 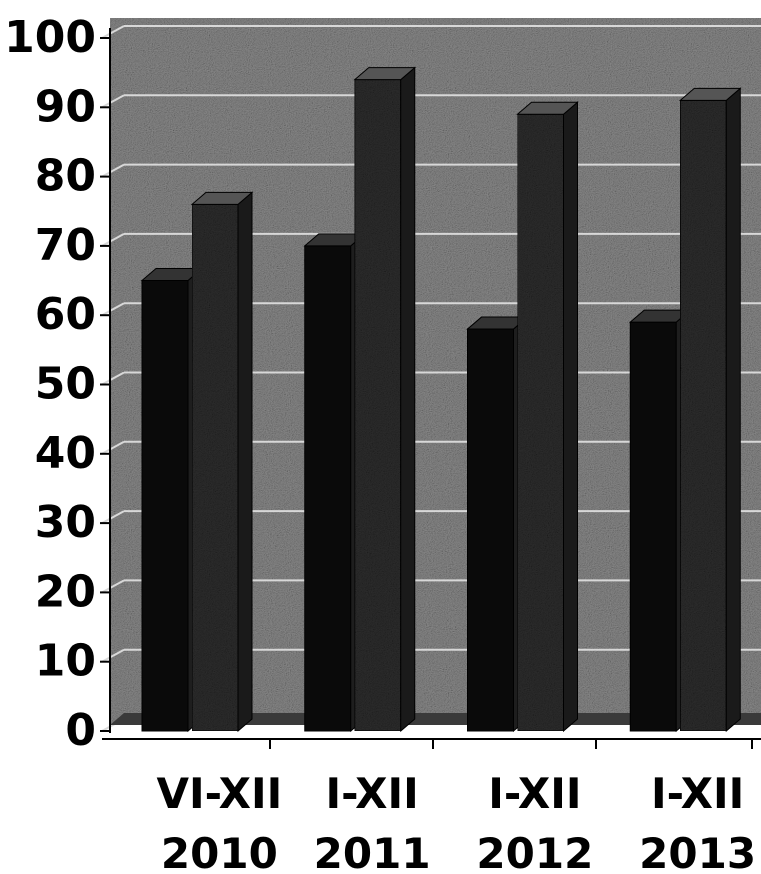 What do you see at coordinates (219, 851) in the screenshot?
I see `x-tick-label: 2010` at bounding box center [219, 851].